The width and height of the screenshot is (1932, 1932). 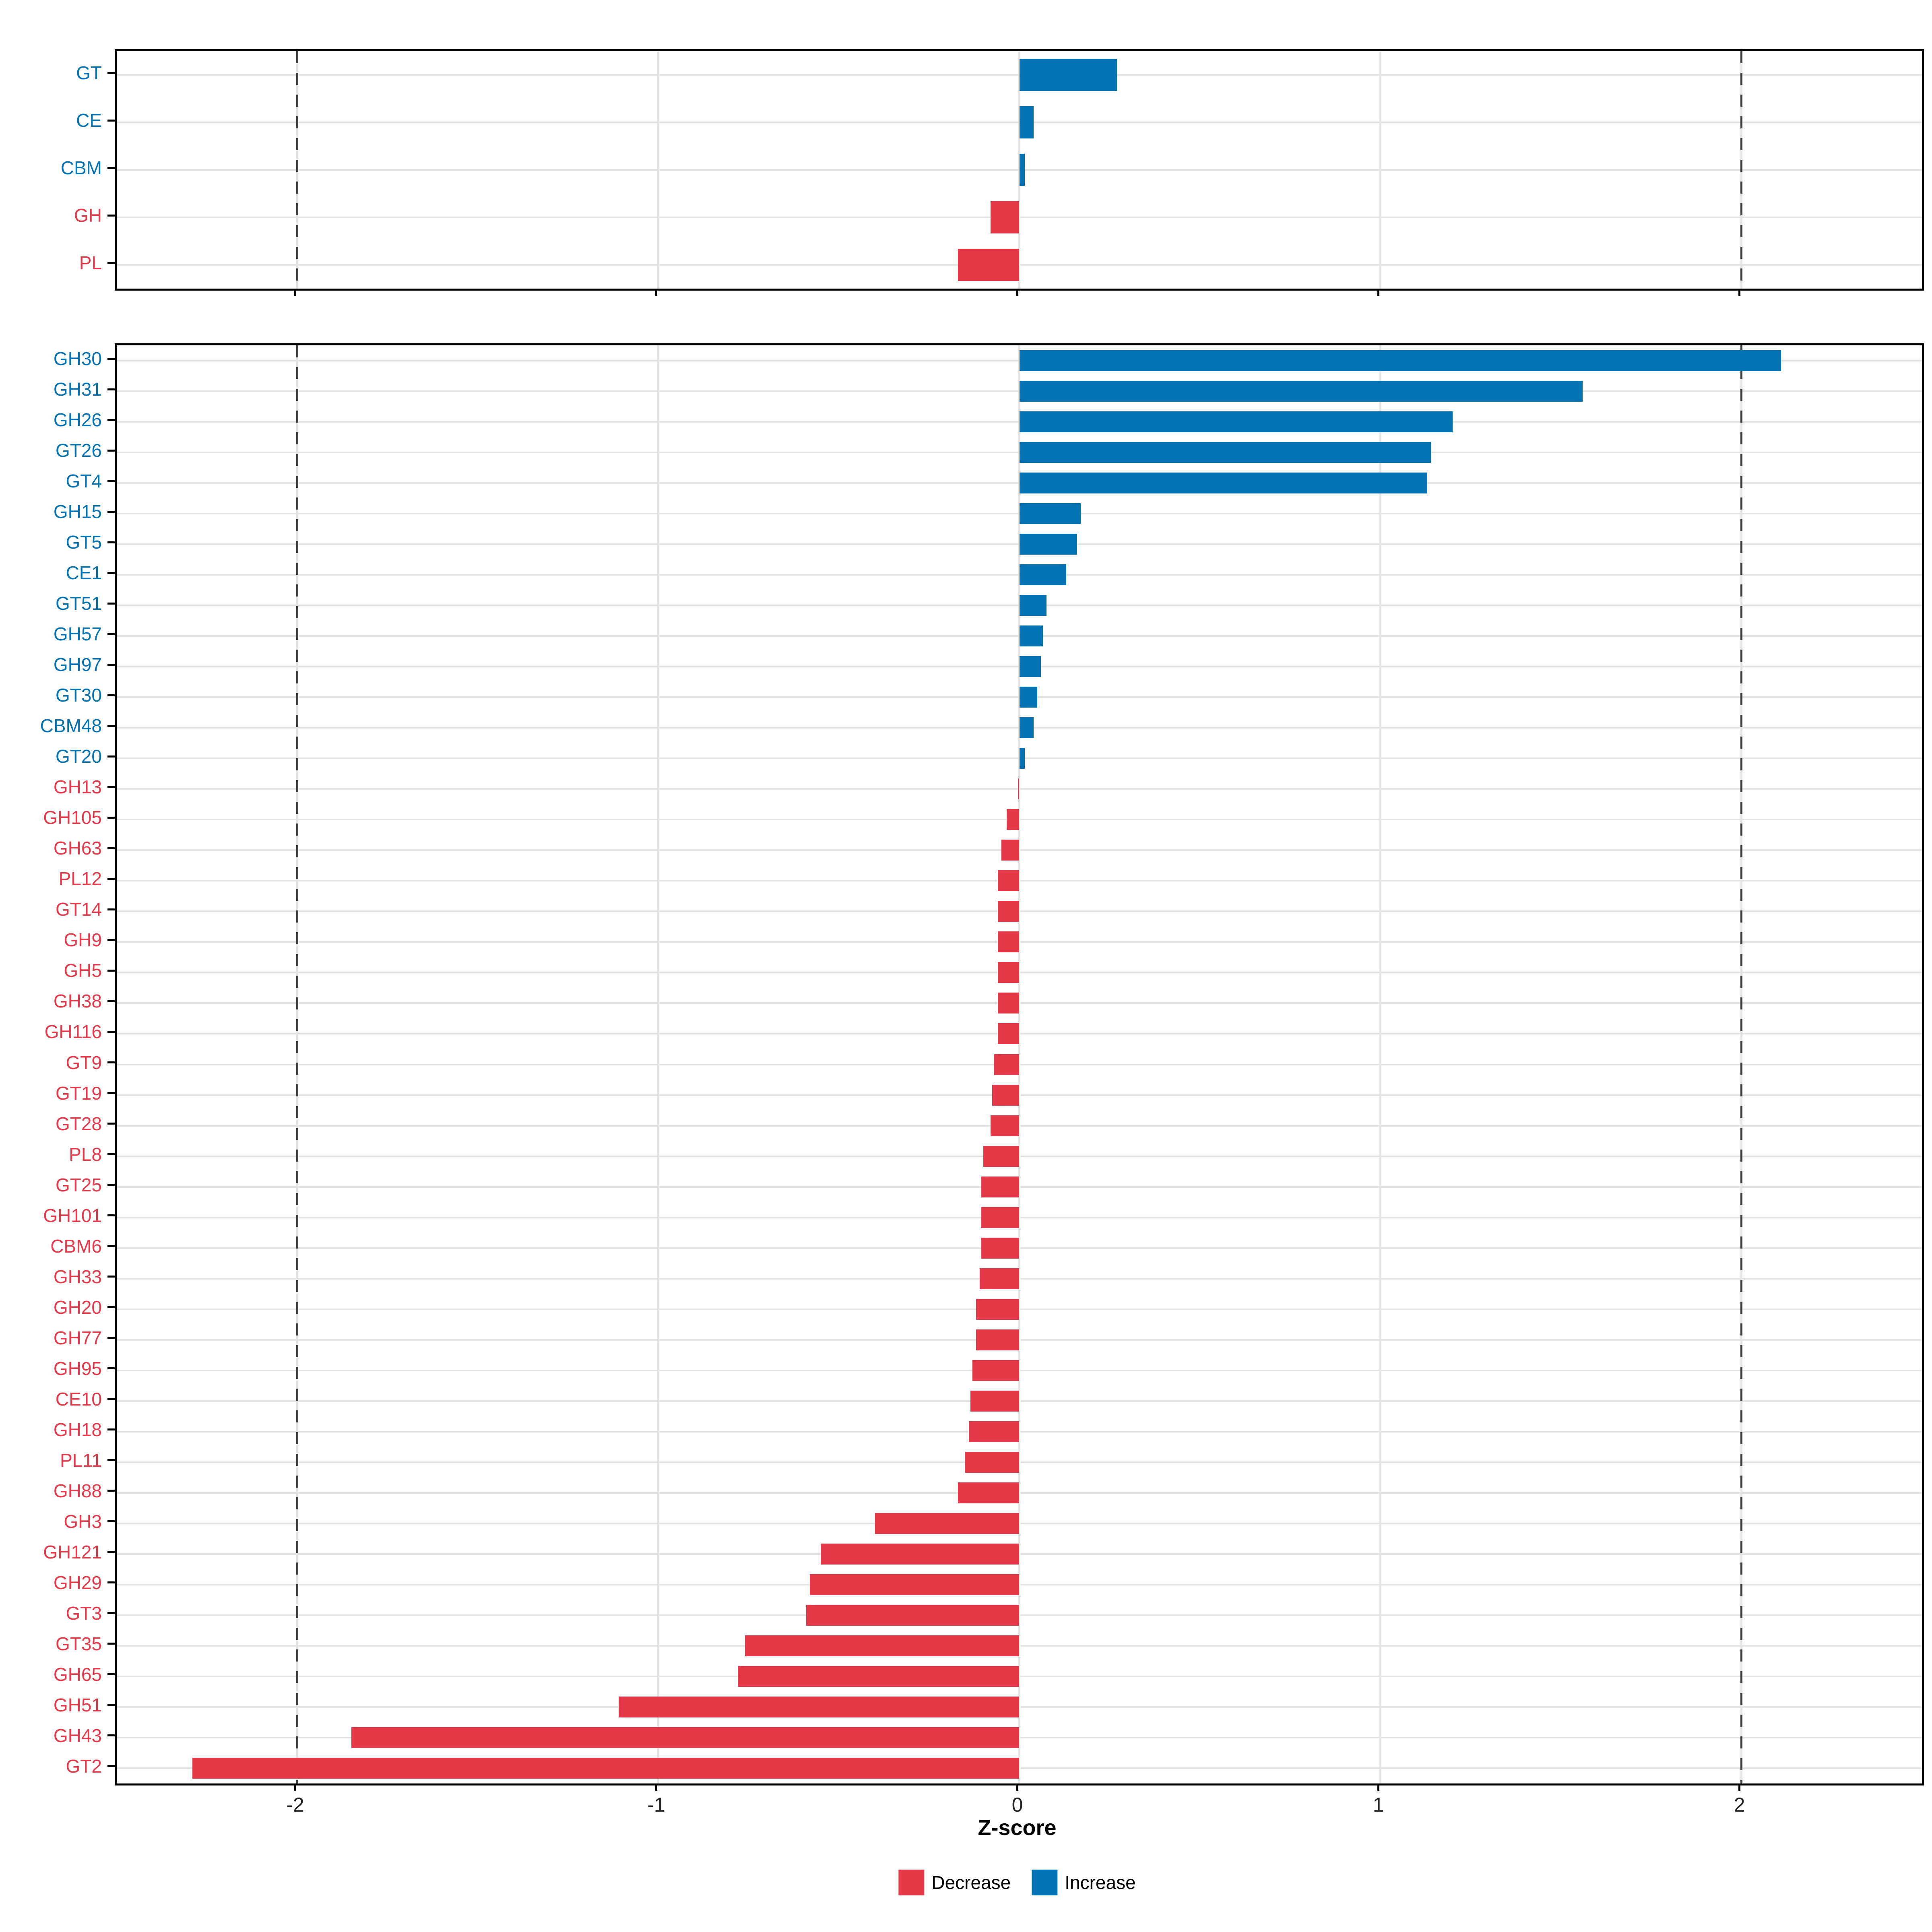 I want to click on bar-GH9, so click(x=1008, y=942).